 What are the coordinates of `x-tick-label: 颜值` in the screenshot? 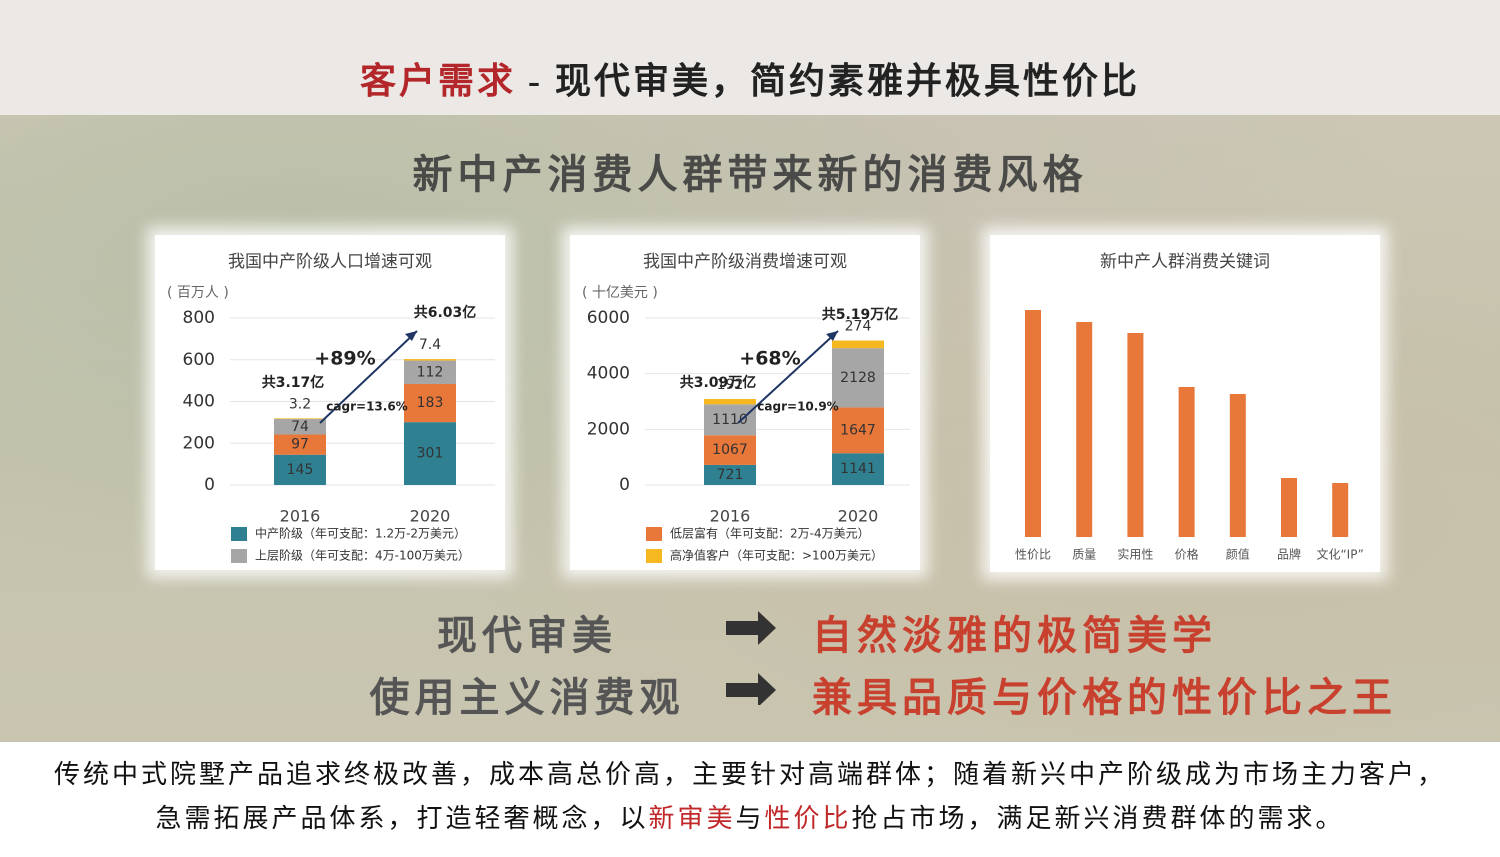 It's located at (1238, 554).